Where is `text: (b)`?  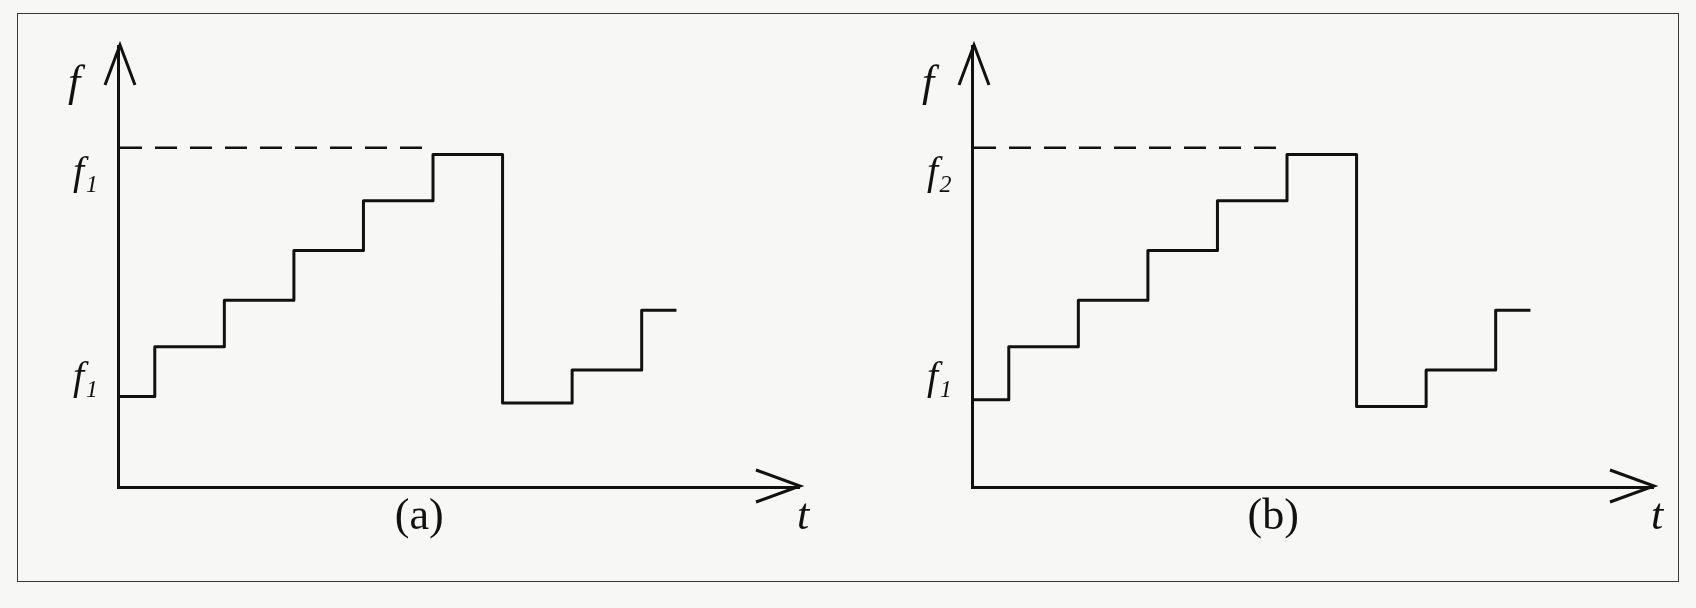 text: (b) is located at coordinates (1273, 515).